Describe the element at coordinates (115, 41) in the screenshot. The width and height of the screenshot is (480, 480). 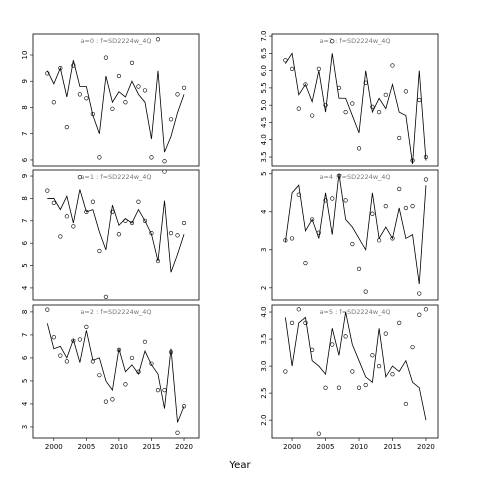
I see `panel-title: a=0 : f=SD2224w_4Q` at that location.